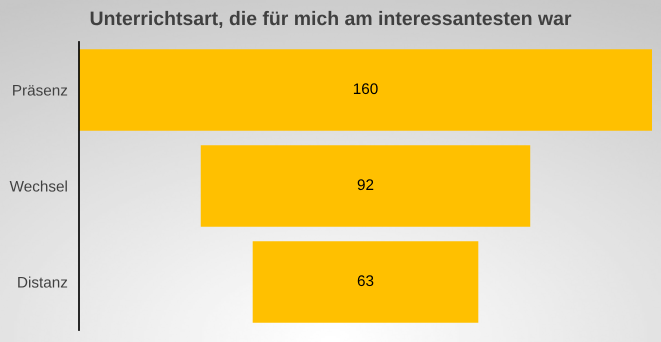 Image resolution: width=661 pixels, height=342 pixels. Describe the element at coordinates (366, 280) in the screenshot. I see `data-label: 63` at that location.